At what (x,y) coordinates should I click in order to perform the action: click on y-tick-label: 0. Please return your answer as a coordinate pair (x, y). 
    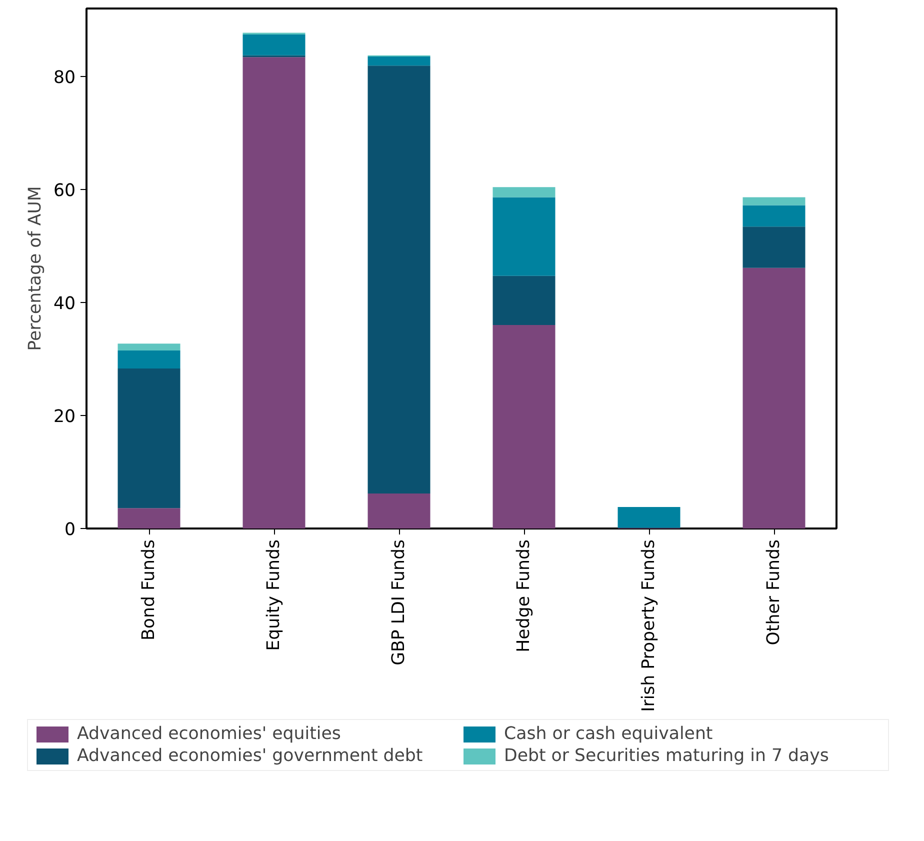
    Looking at the image, I should click on (70, 530).